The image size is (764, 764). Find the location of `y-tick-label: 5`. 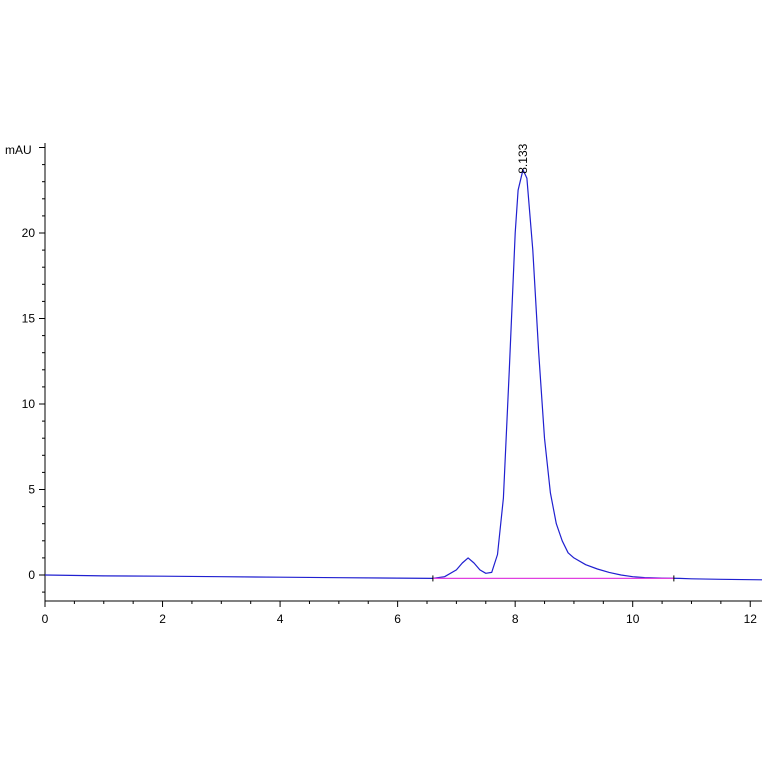

y-tick-label: 5 is located at coordinates (31, 490).